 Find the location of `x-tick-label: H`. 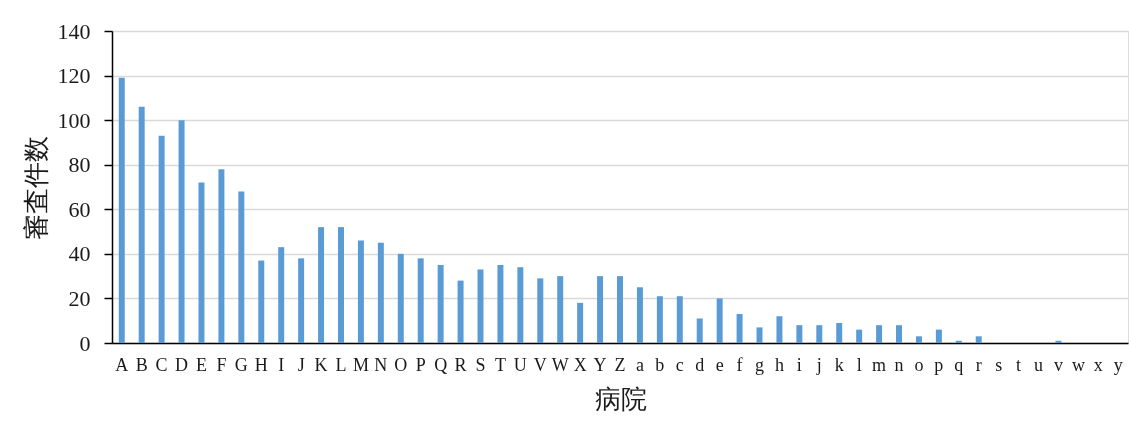

x-tick-label: H is located at coordinates (261, 364).